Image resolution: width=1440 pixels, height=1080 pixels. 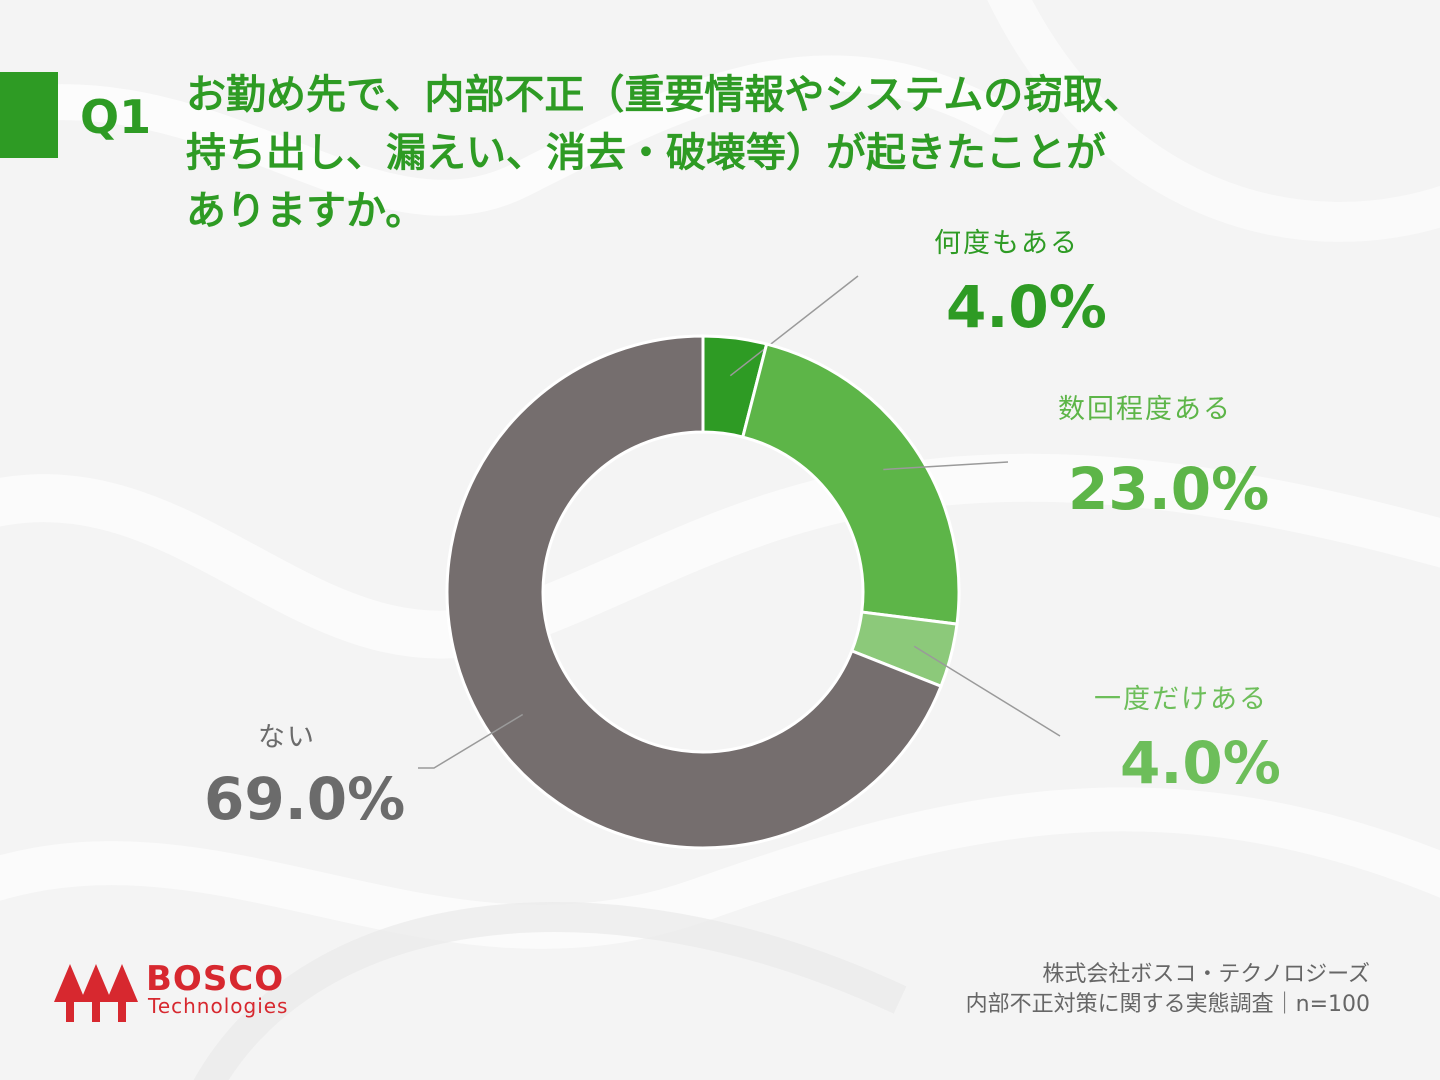 What do you see at coordinates (946, 466) in the screenshot?
I see `leader-line-suukai` at bounding box center [946, 466].